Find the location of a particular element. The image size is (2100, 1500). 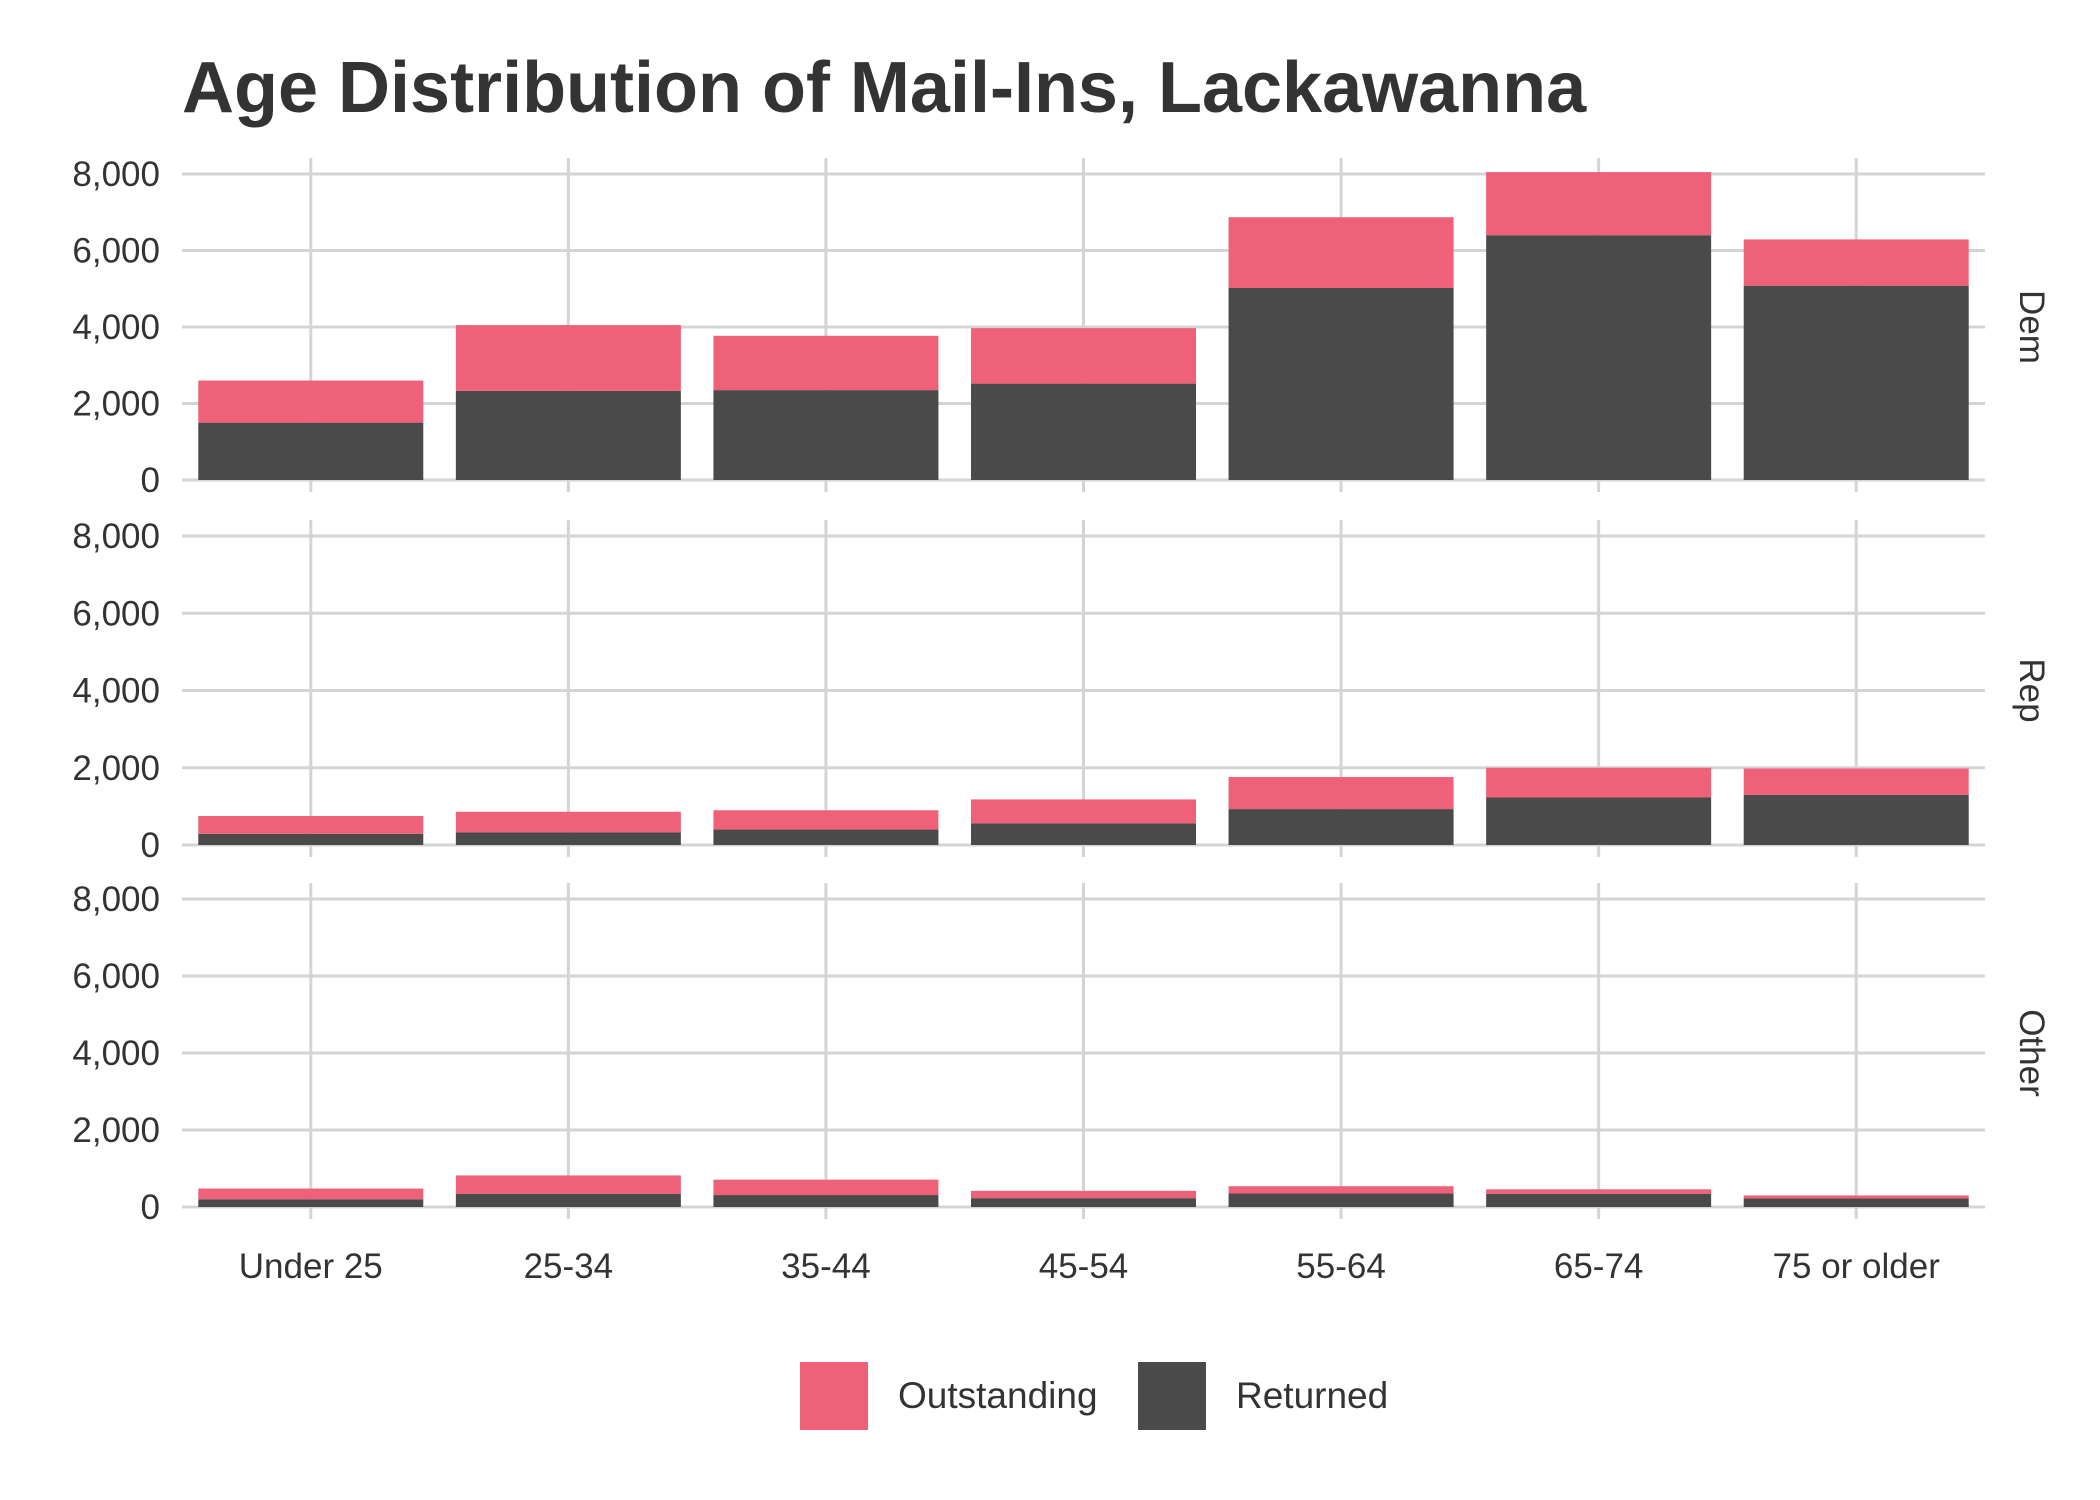

facet-label-other: Other is located at coordinates (2031, 1053).